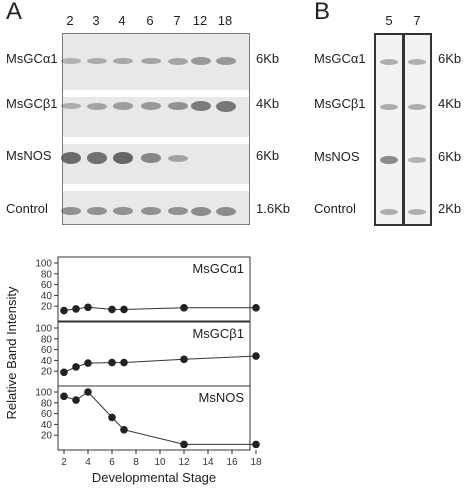  What do you see at coordinates (154, 418) in the screenshot?
I see `chart-panel-frame` at bounding box center [154, 418].